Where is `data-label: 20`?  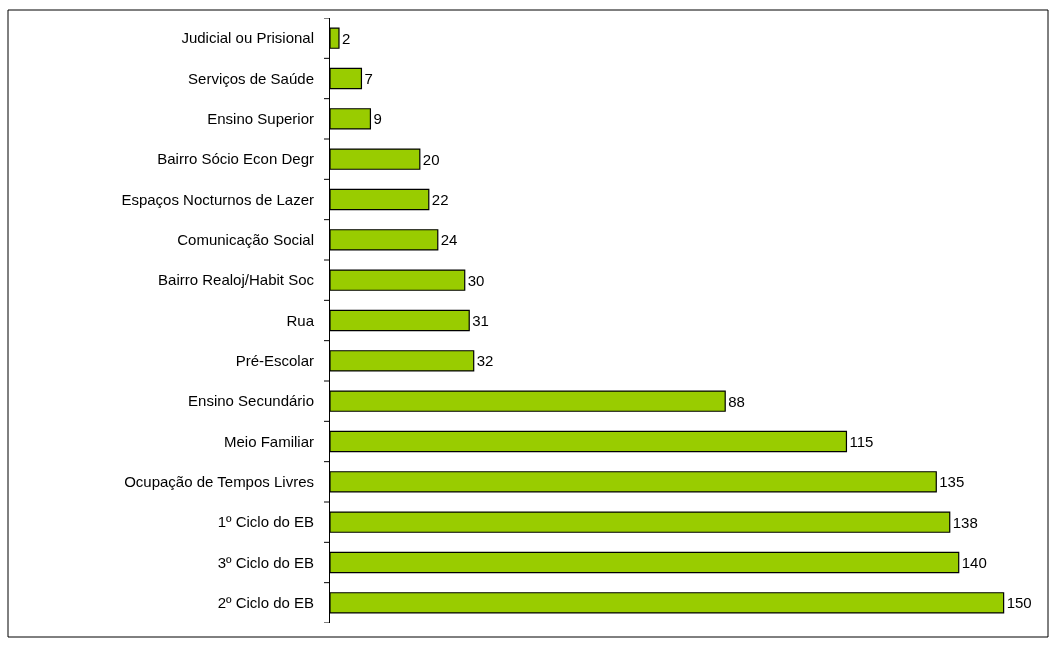 data-label: 20 is located at coordinates (431, 159).